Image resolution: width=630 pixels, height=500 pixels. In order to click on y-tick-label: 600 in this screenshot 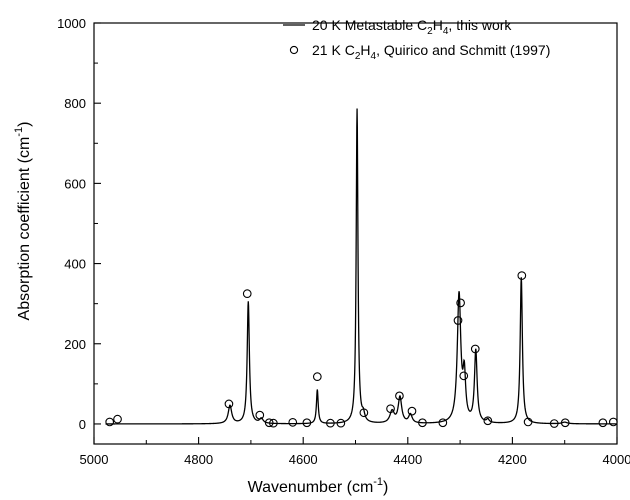, I will do `click(75, 183)`.